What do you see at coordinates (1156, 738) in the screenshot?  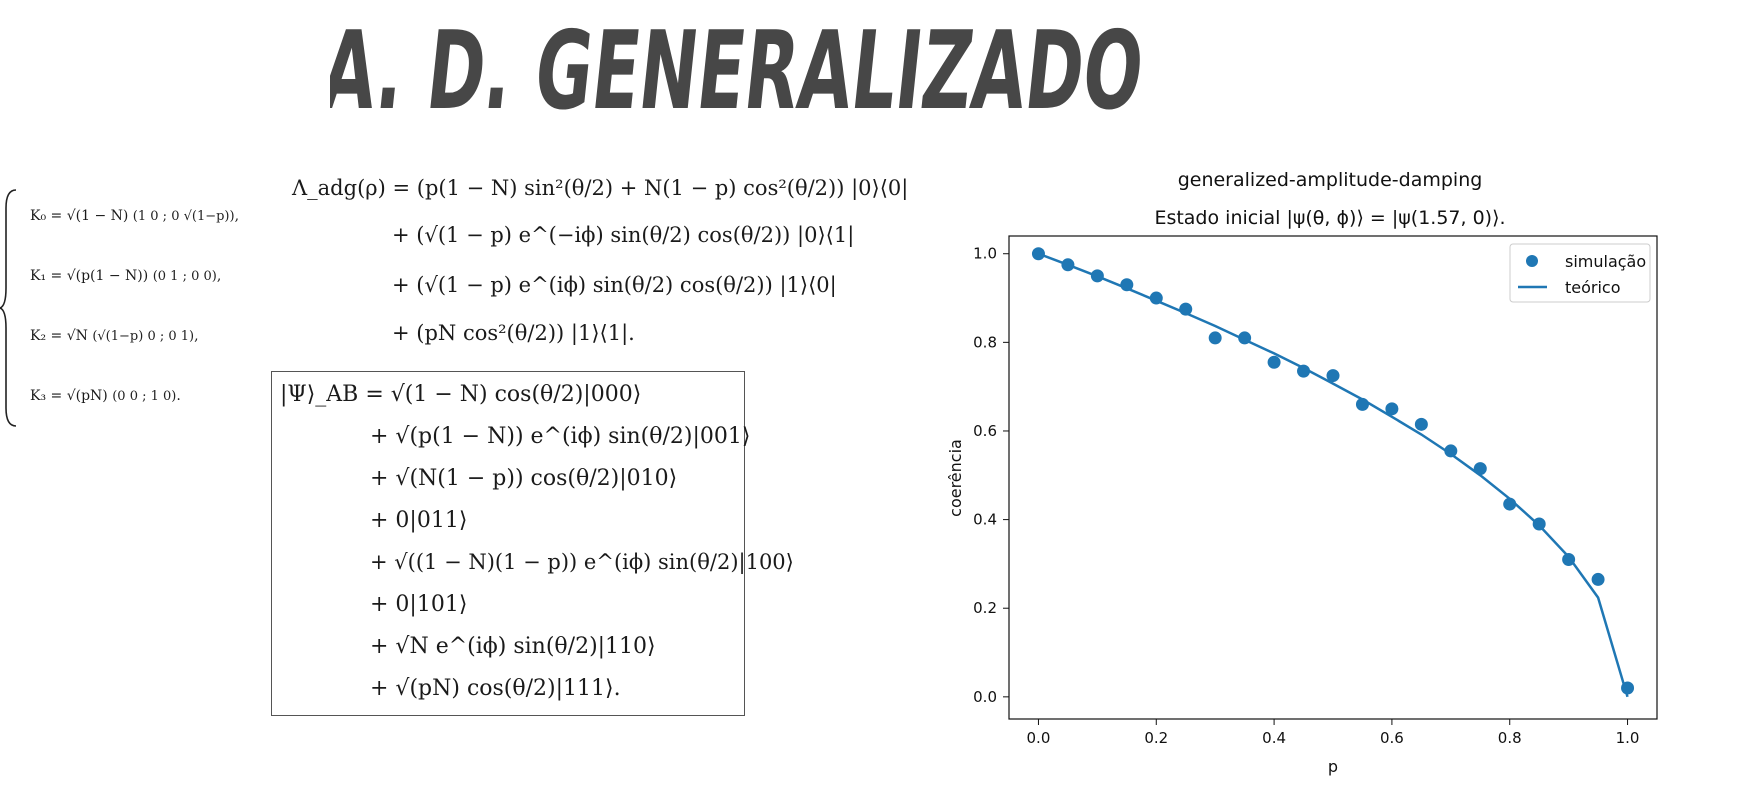 I see `x-tick-label-1: 0.2` at bounding box center [1156, 738].